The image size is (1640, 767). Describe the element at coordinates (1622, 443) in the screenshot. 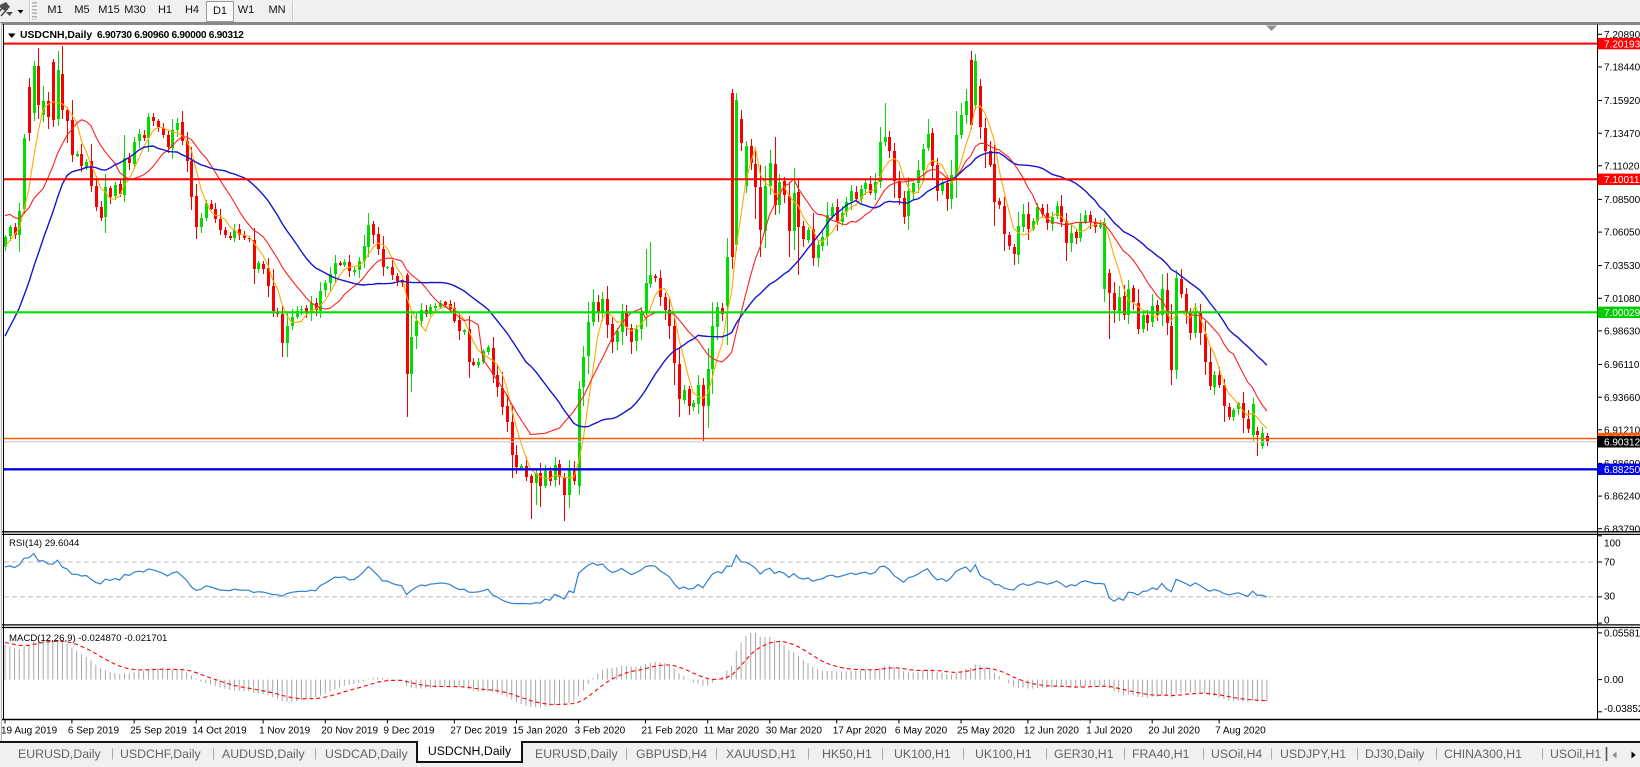

I see `svg-text: 6.90312` at that location.